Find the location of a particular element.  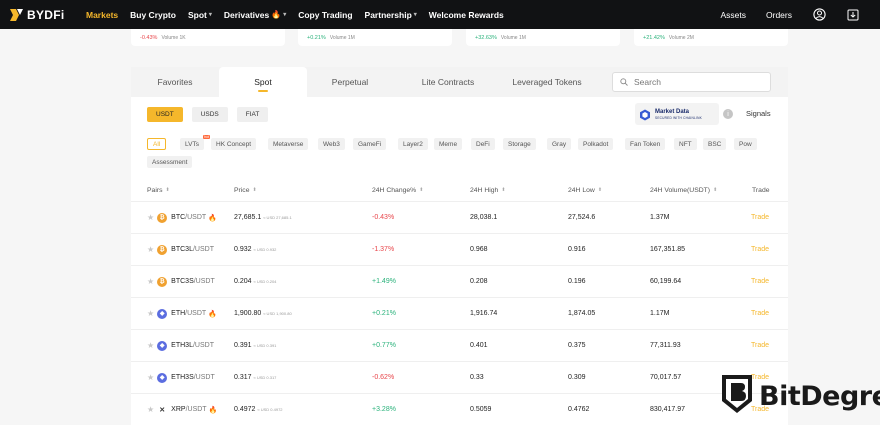

quote-usds-button: USDS is located at coordinates (209, 114).